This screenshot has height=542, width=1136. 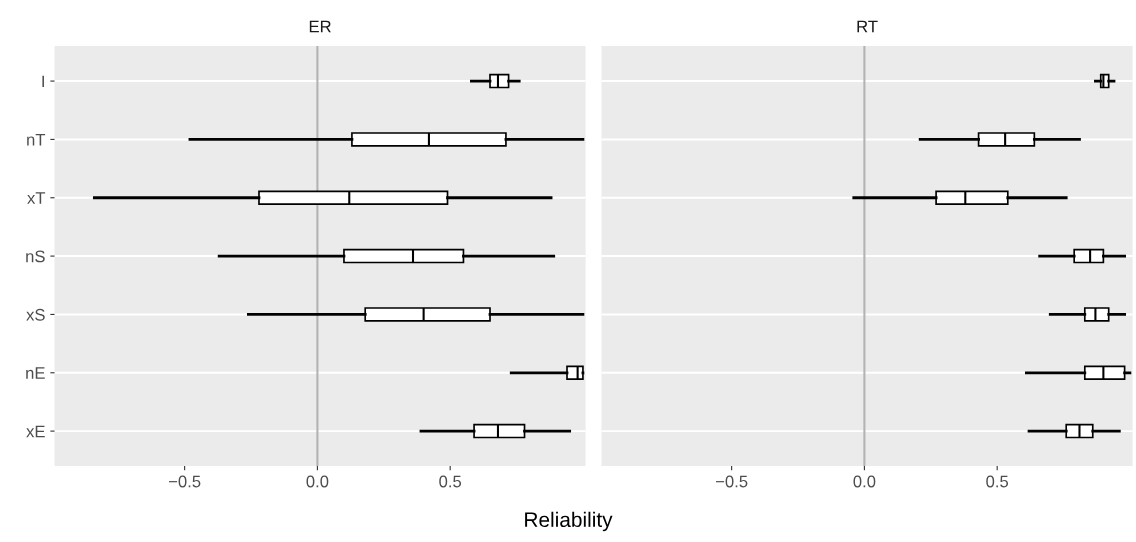 What do you see at coordinates (569, 521) in the screenshot?
I see `x-axis-title: Reliability` at bounding box center [569, 521].